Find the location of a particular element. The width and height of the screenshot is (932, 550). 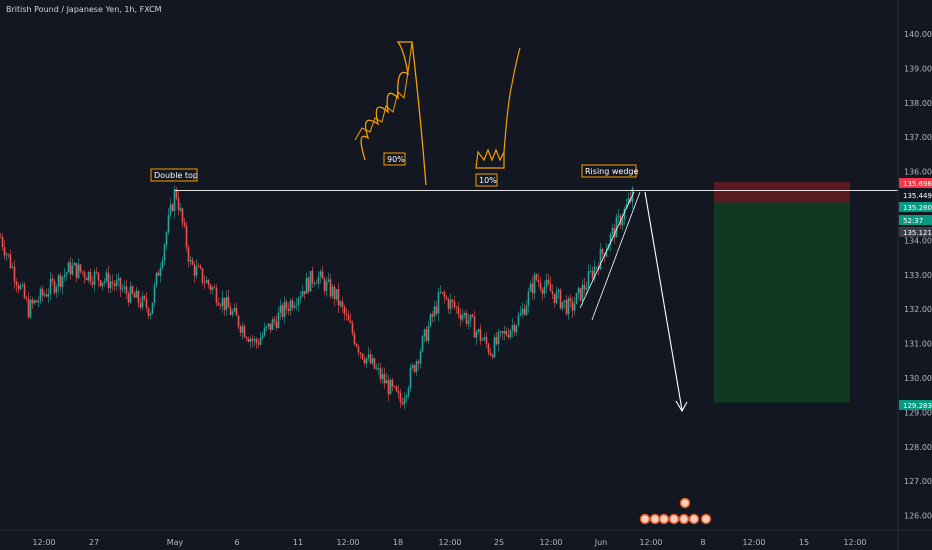

price-tag-label: 135.280 is located at coordinates (917, 208).